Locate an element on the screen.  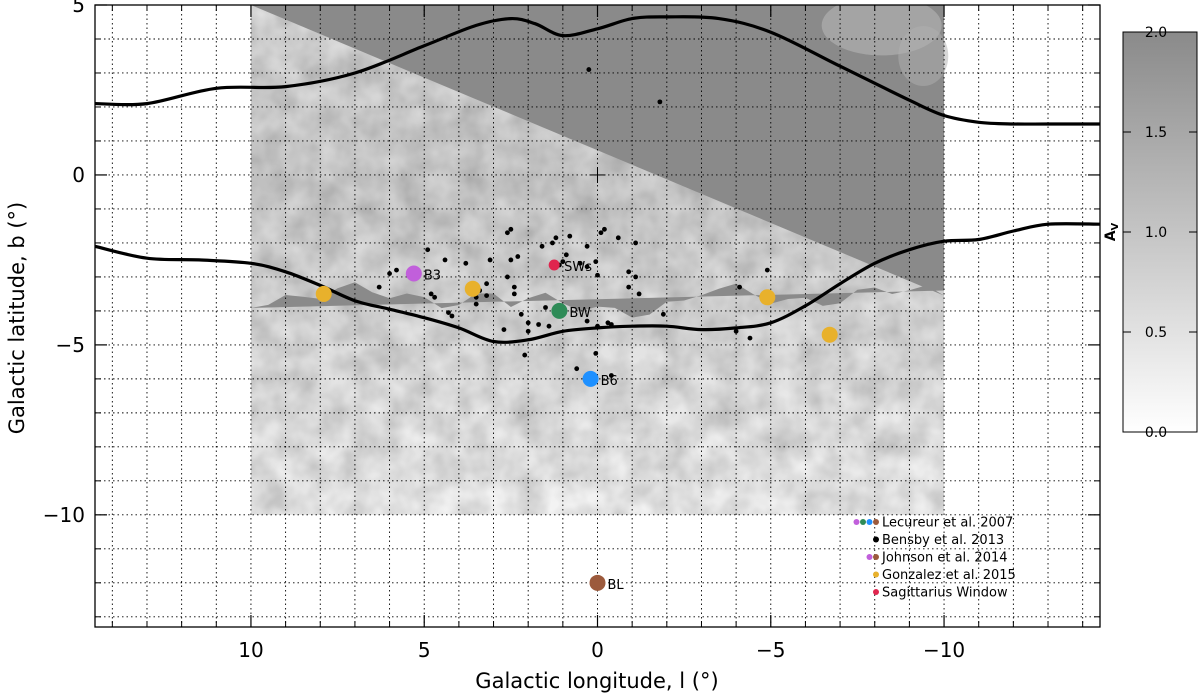
x-axis-title: Galactic longitude, l (°) is located at coordinates (596, 681).